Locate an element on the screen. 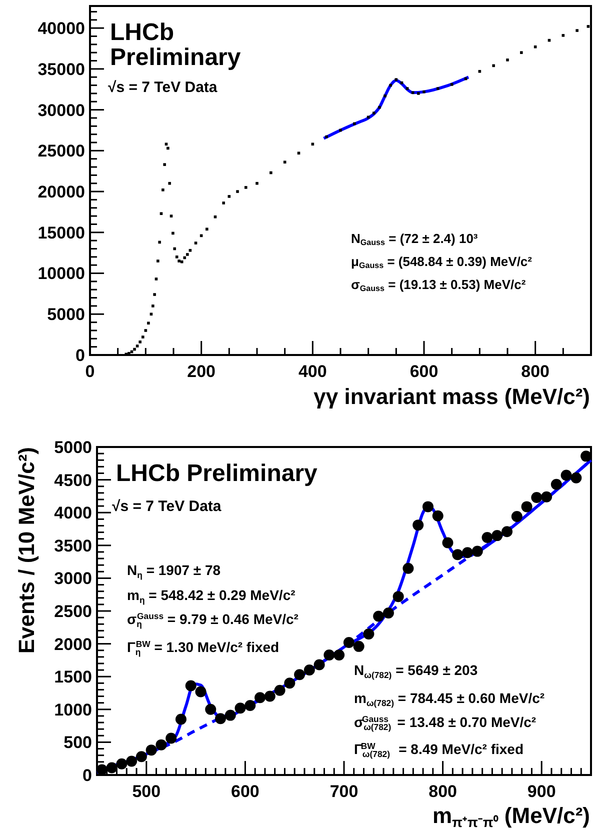 This screenshot has width=596, height=832. y-tick-label: 500 is located at coordinates (78, 742).